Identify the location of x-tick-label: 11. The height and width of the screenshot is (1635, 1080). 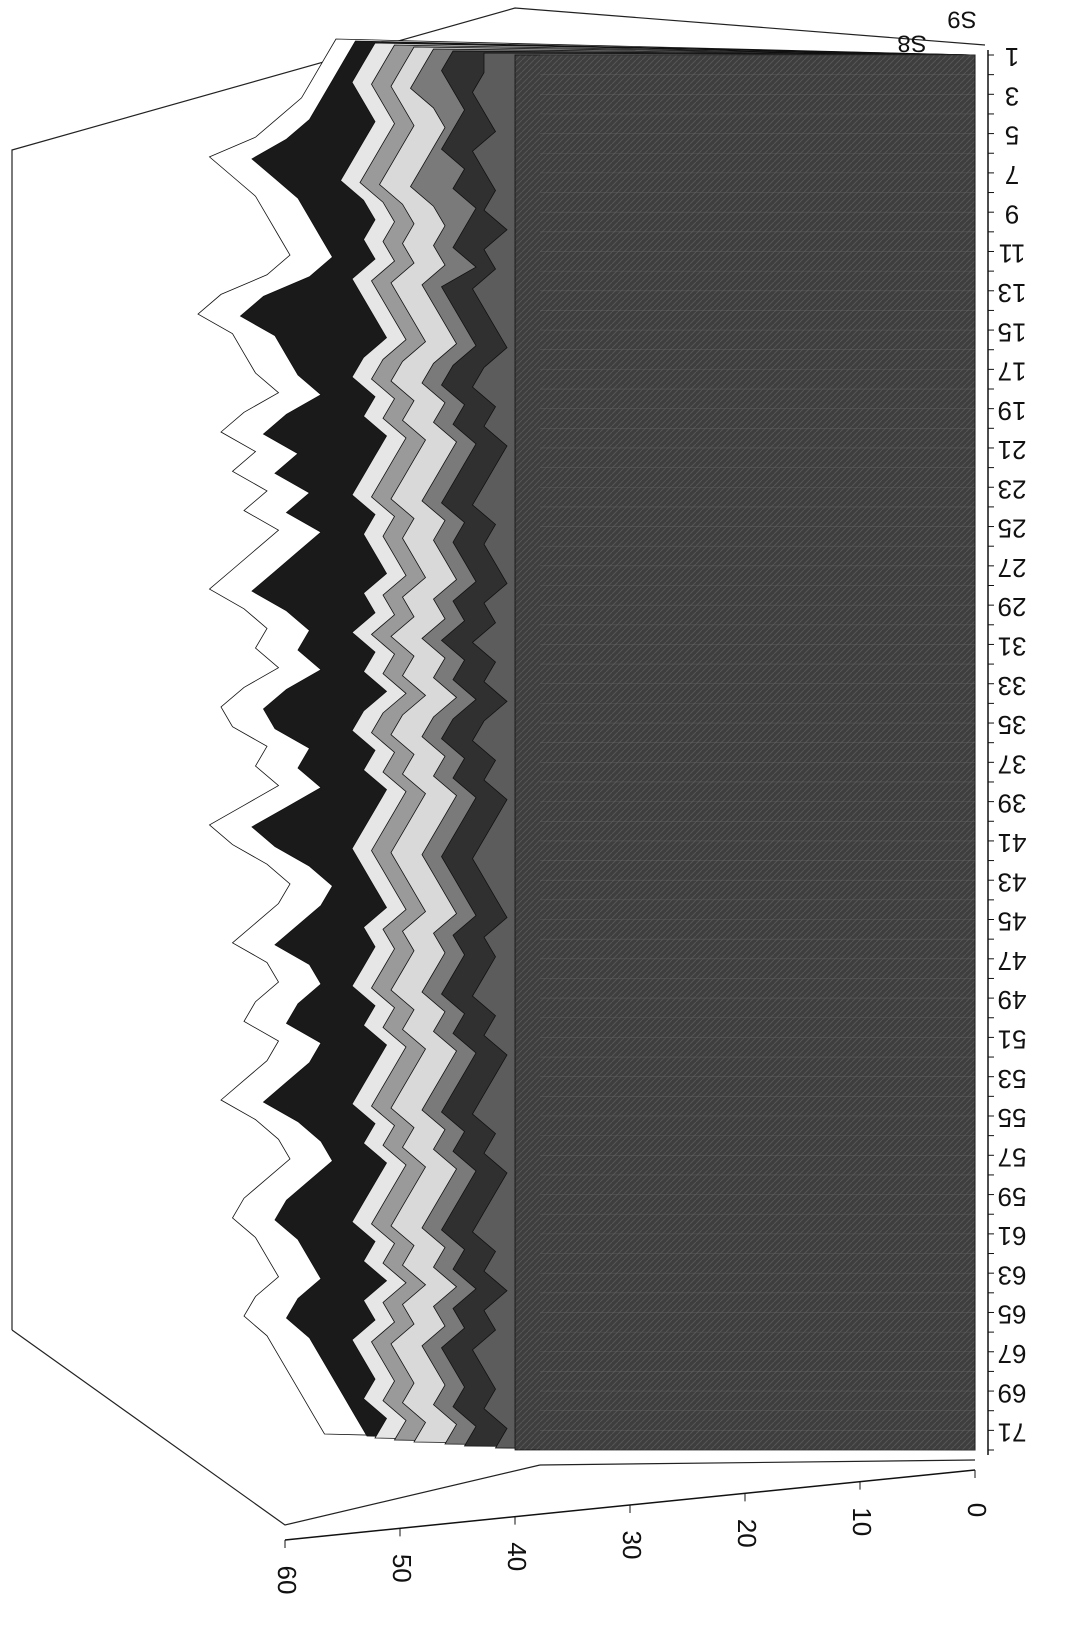
(1012, 254).